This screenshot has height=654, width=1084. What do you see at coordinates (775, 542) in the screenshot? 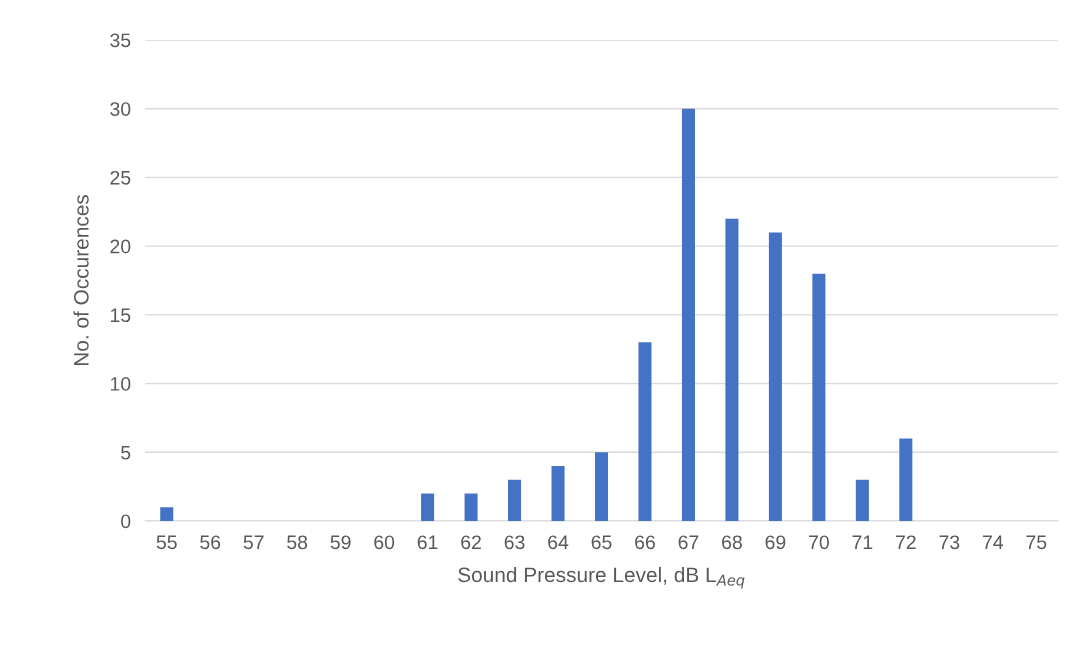
I see `x-tick-label: 69` at bounding box center [775, 542].